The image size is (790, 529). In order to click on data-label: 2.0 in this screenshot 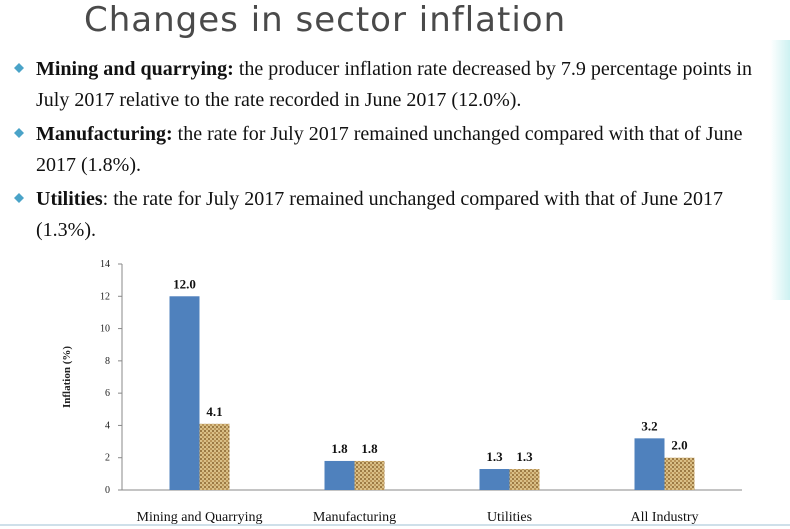, I will do `click(679, 445)`.